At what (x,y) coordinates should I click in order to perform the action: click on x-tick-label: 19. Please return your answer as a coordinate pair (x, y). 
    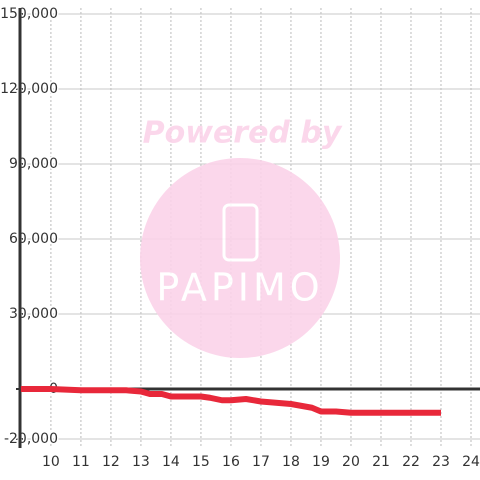
    Looking at the image, I should click on (321, 462).